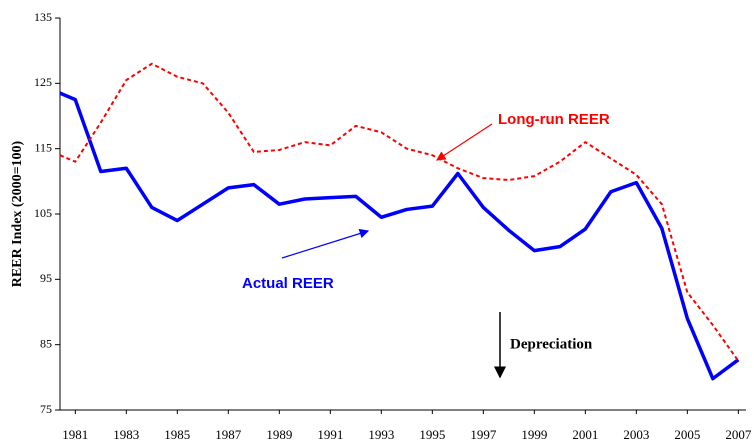 Image resolution: width=754 pixels, height=446 pixels. What do you see at coordinates (534, 434) in the screenshot?
I see `x-tick-label: 1999` at bounding box center [534, 434].